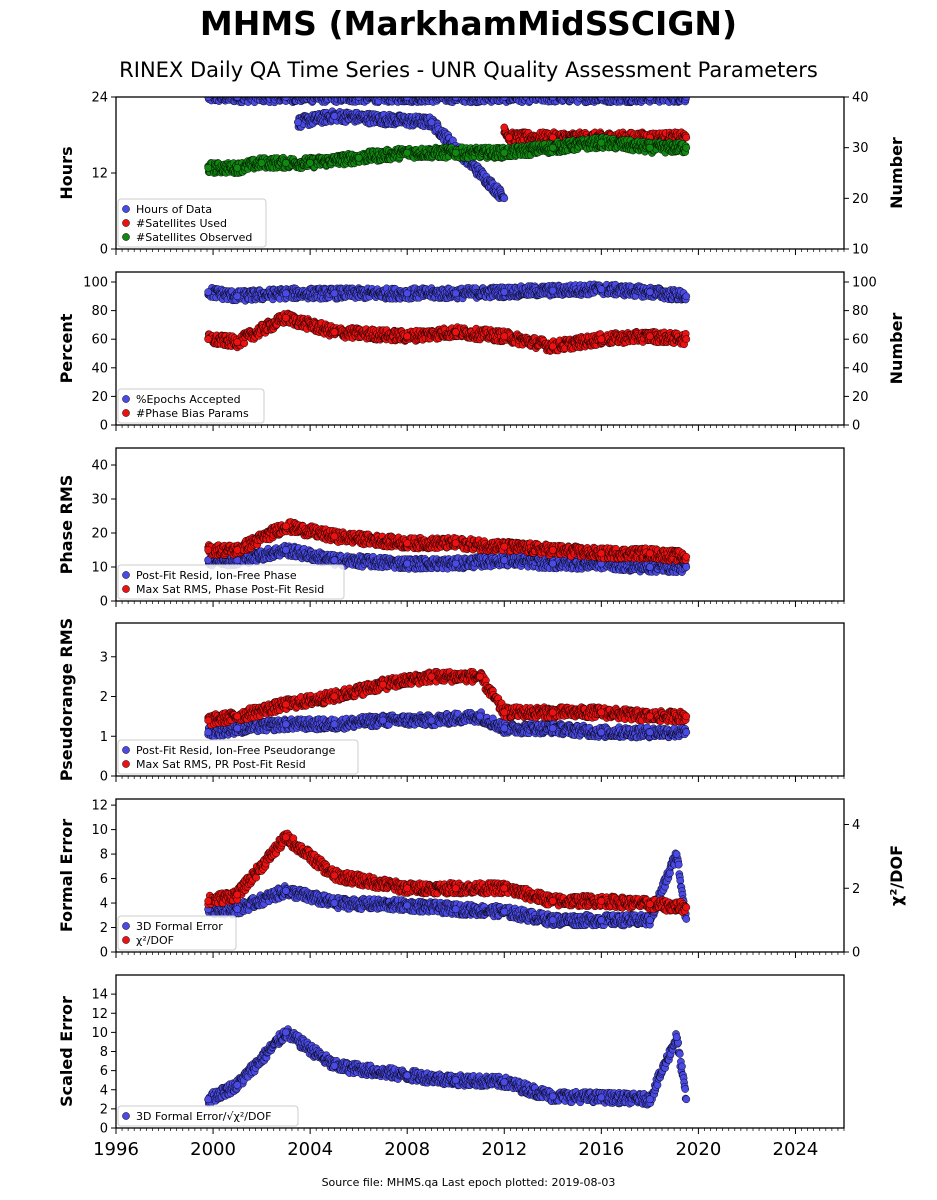 The width and height of the screenshot is (937, 1200). I want to click on legend-box, so click(192, 223).